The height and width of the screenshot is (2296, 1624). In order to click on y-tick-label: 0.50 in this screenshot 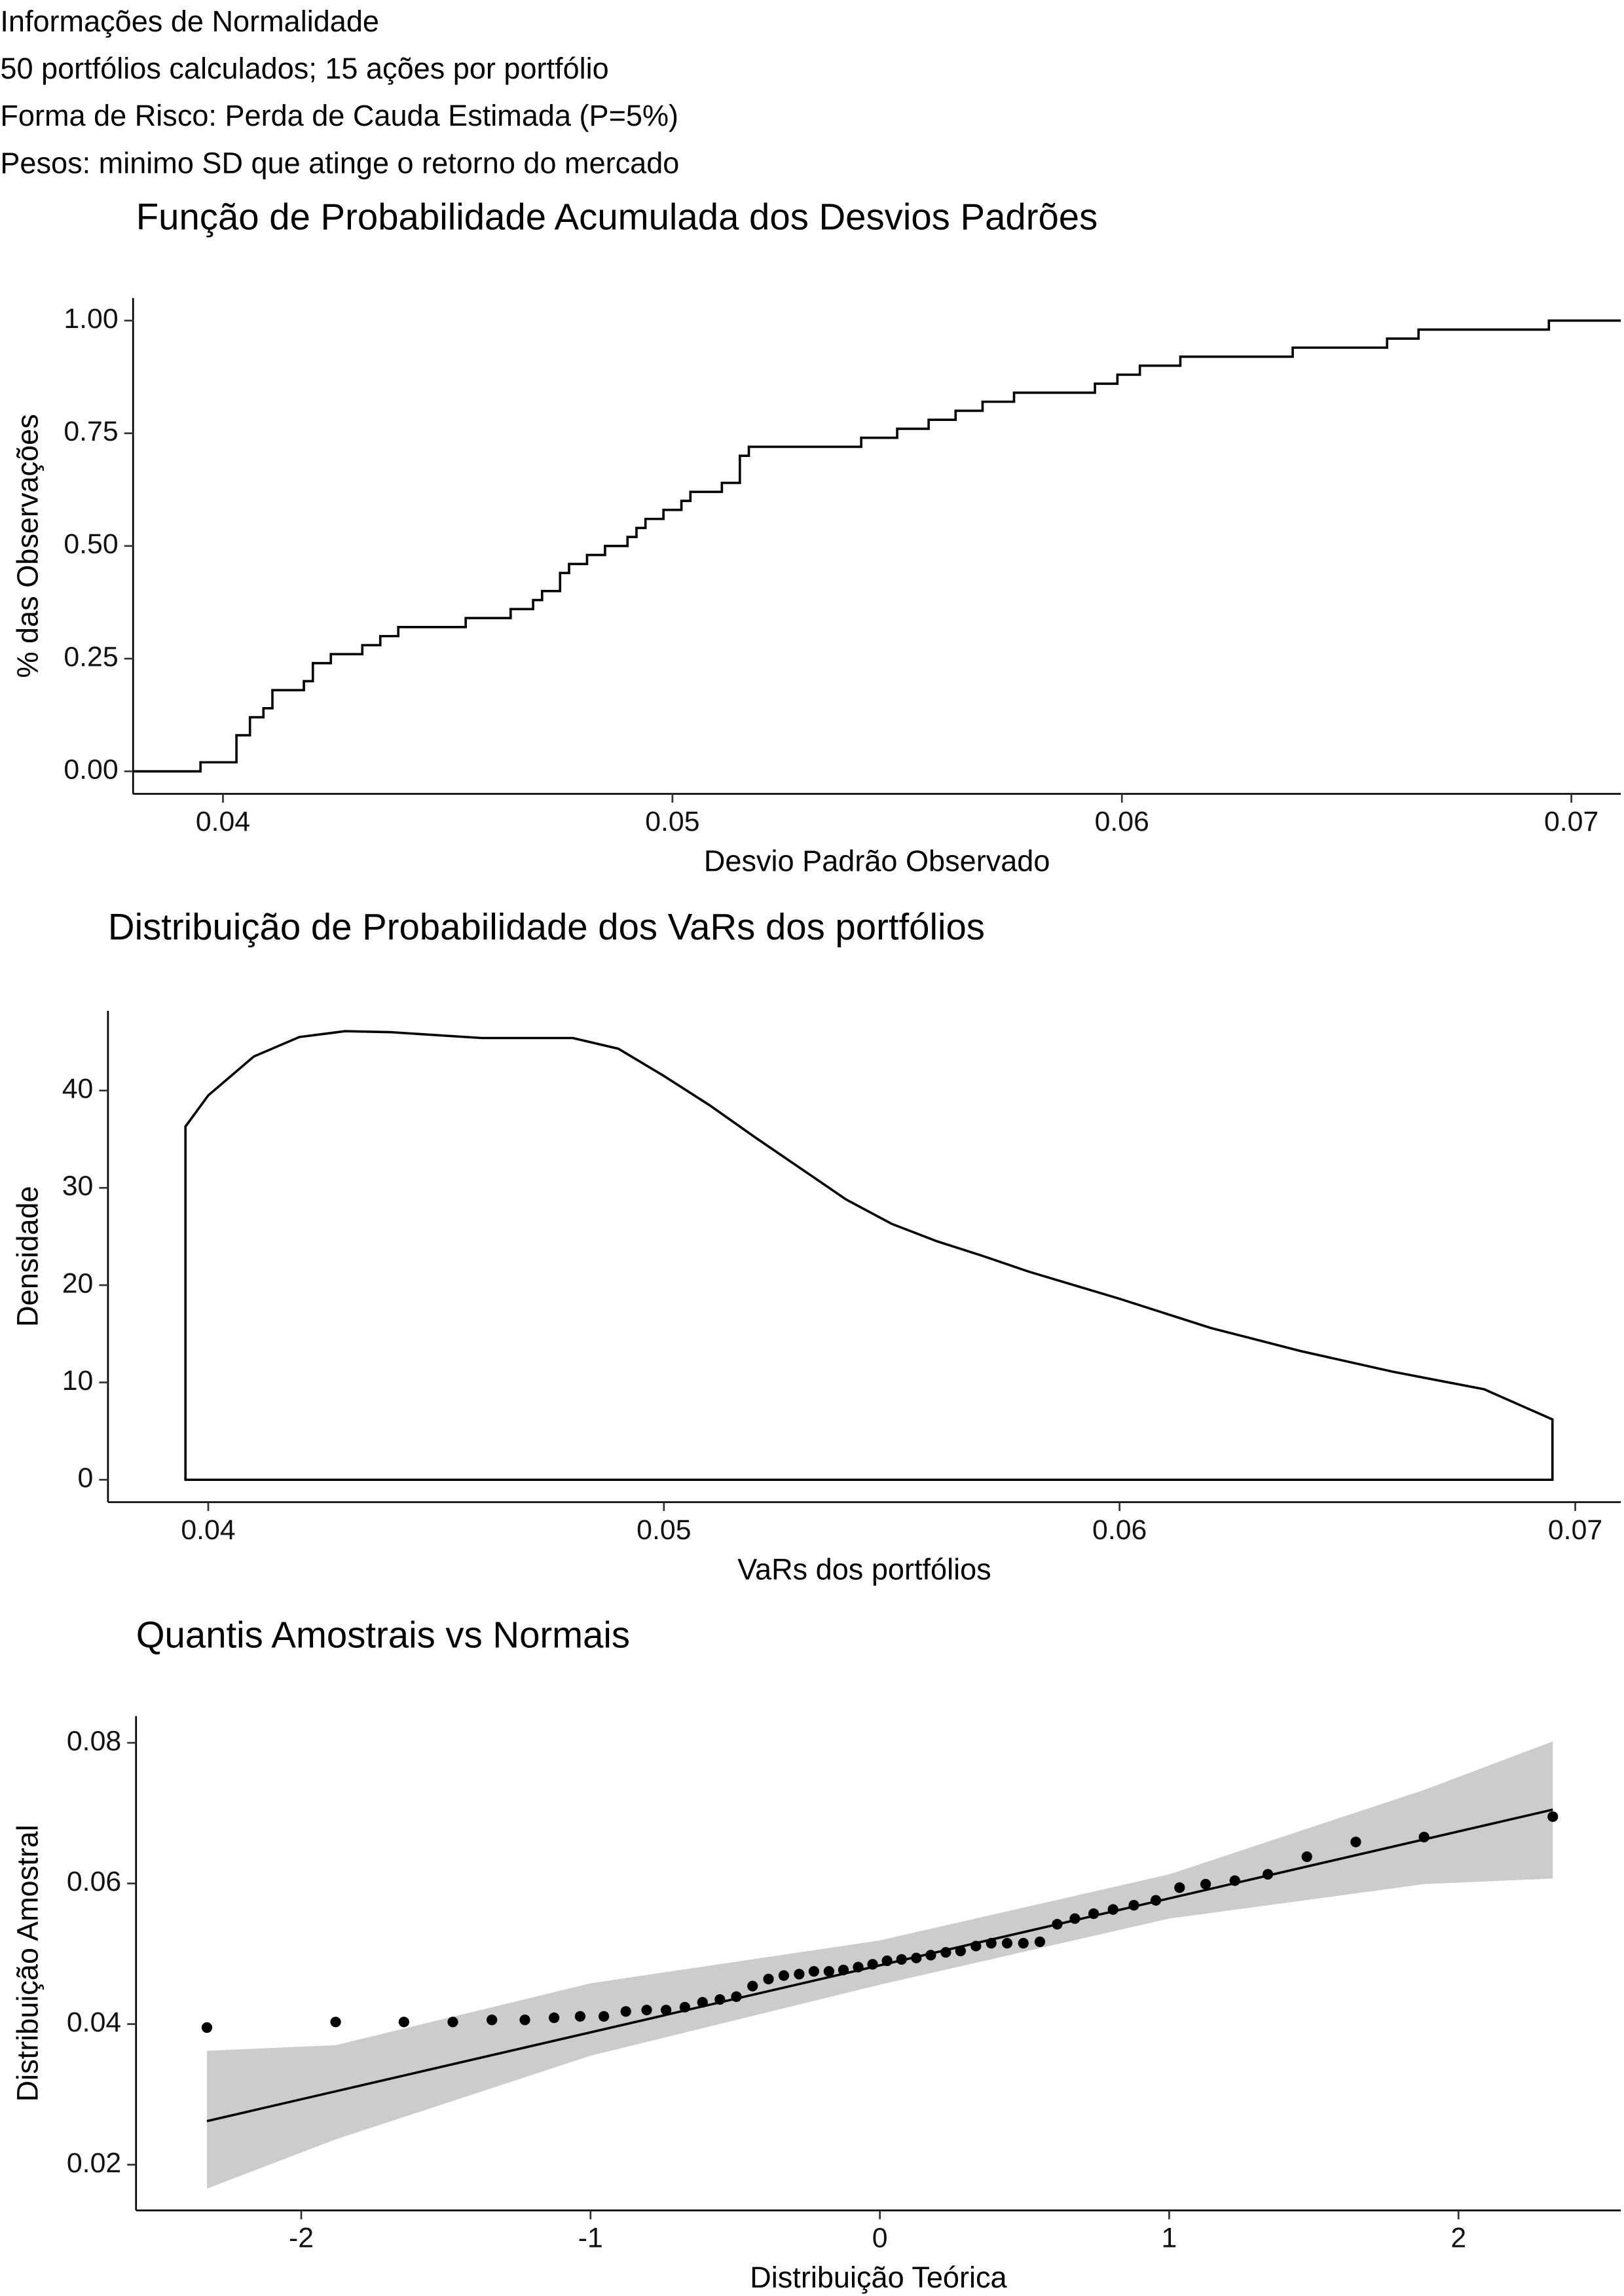, I will do `click(91, 544)`.